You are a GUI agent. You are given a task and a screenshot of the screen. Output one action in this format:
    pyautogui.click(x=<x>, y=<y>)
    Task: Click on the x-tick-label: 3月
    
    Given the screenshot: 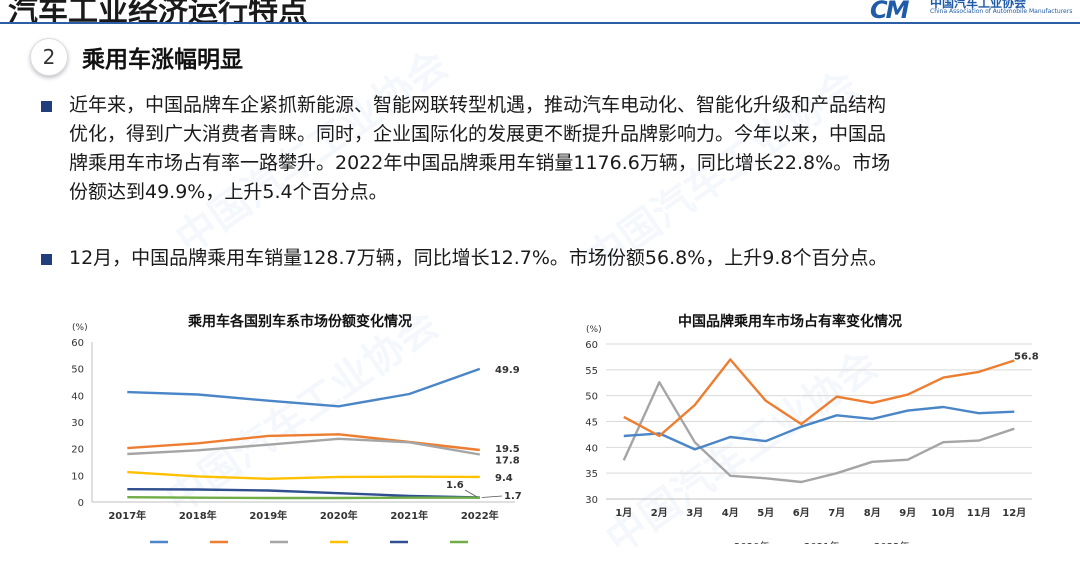 What is the action you would take?
    pyautogui.click(x=694, y=513)
    